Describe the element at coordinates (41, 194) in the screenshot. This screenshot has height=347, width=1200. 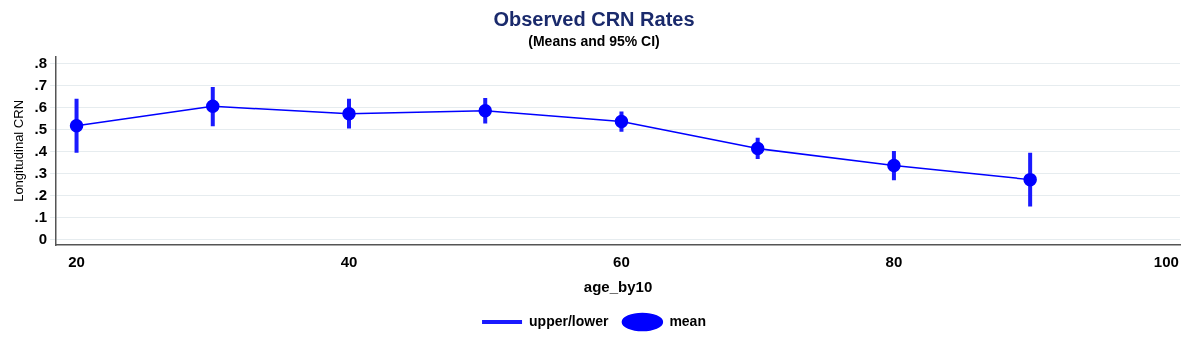
I see `y-tick-label: .2` at that location.